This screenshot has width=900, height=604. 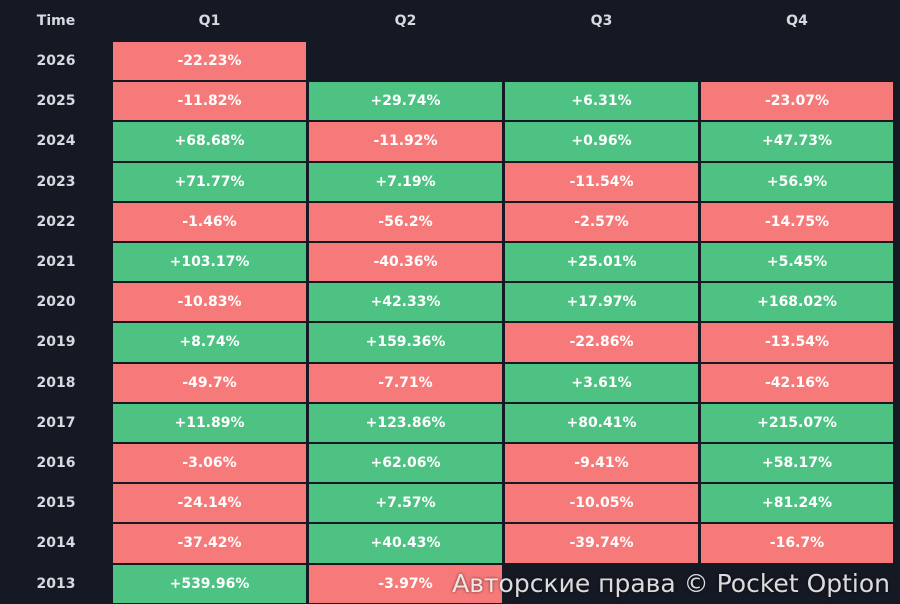 I want to click on return-cell: -49.7%, so click(x=209, y=382).